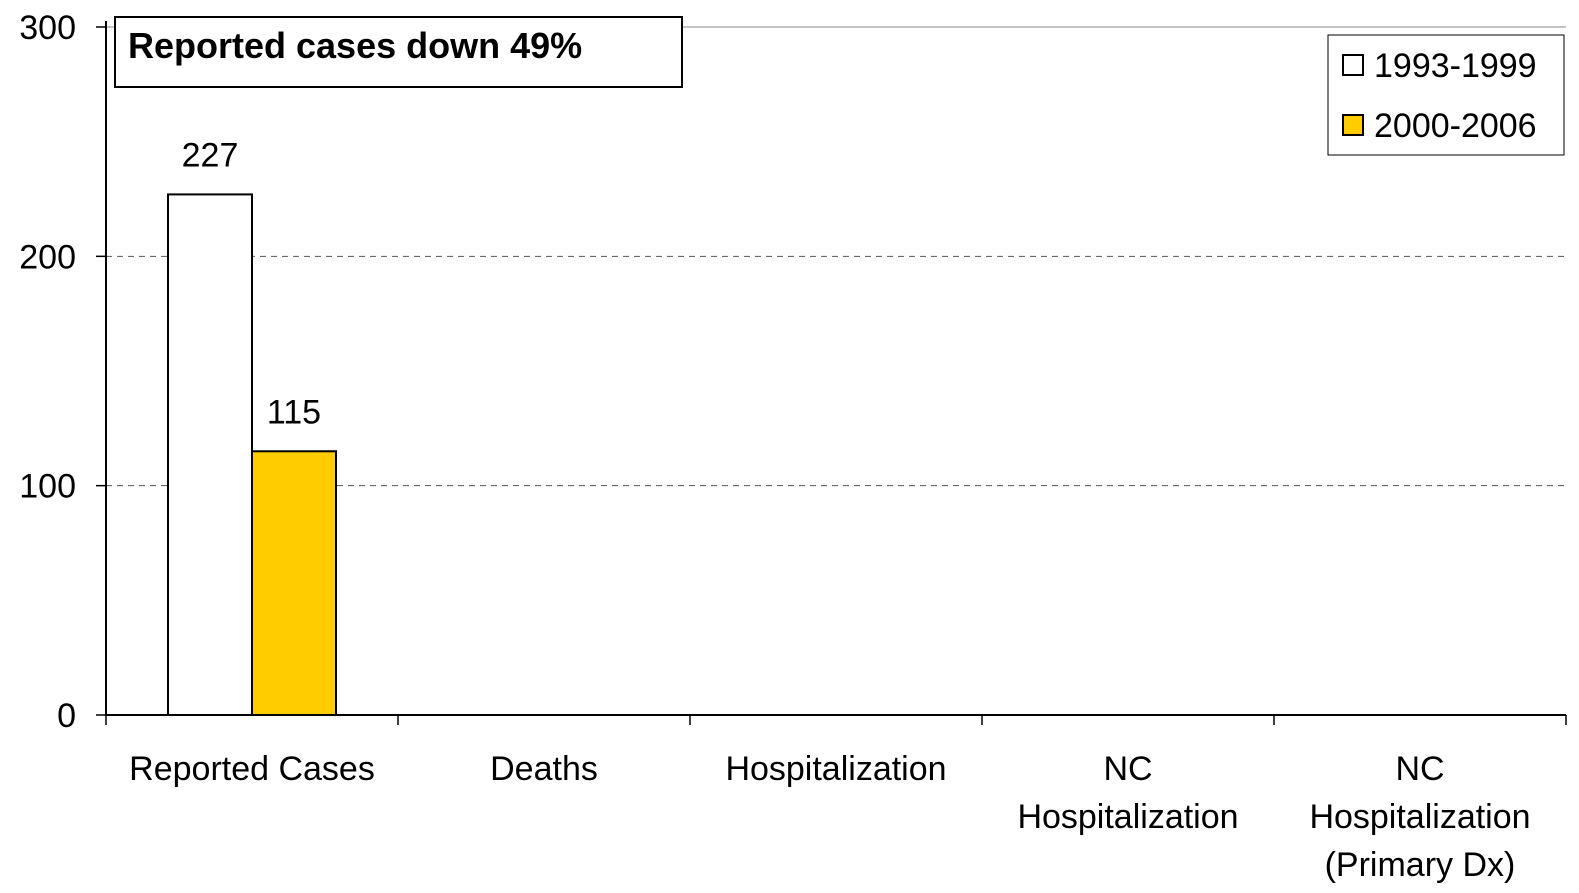 Image resolution: width=1579 pixels, height=893 pixels. Describe the element at coordinates (294, 583) in the screenshot. I see `bar-2000-2006` at that location.